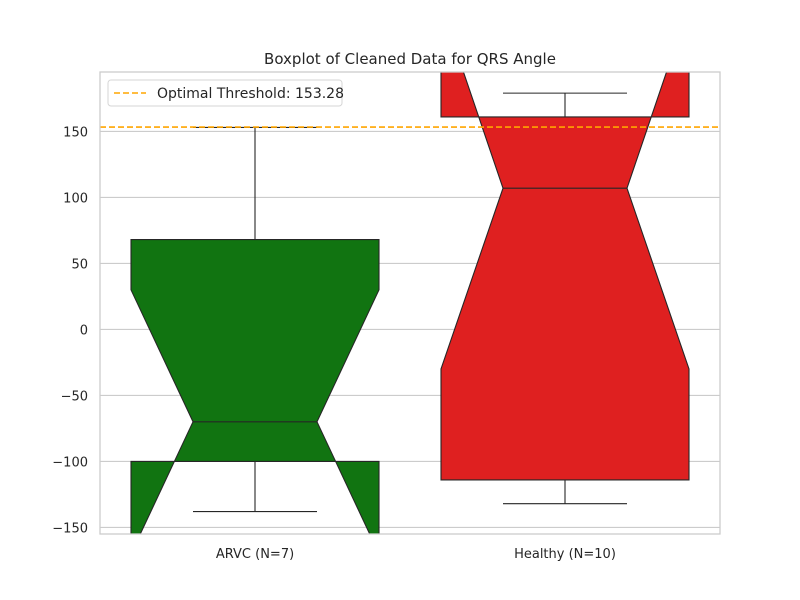 The image size is (800, 600). Describe the element at coordinates (410, 59) in the screenshot. I see `chart-title: Boxplot of Cleaned Data for QRS Angle` at that location.